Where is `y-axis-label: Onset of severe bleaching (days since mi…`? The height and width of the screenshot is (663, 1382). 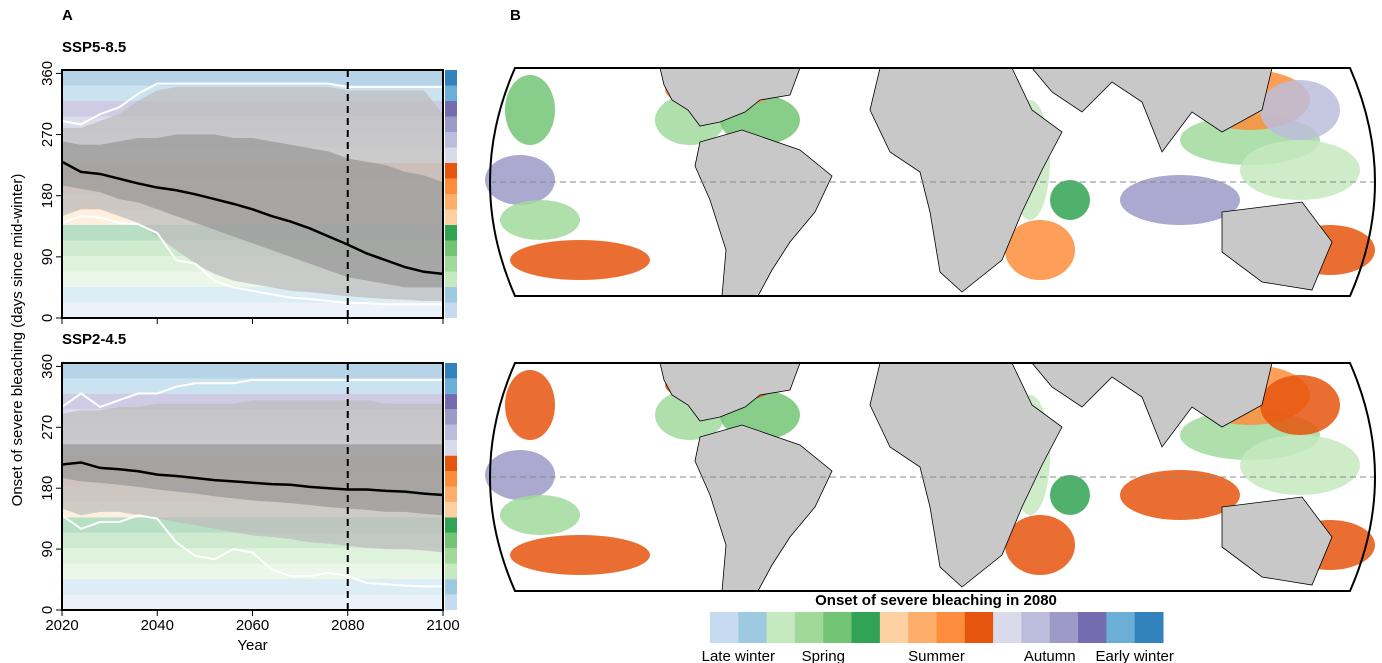 y-axis-label: Onset of severe bleaching (days since mi… is located at coordinates (17, 340).